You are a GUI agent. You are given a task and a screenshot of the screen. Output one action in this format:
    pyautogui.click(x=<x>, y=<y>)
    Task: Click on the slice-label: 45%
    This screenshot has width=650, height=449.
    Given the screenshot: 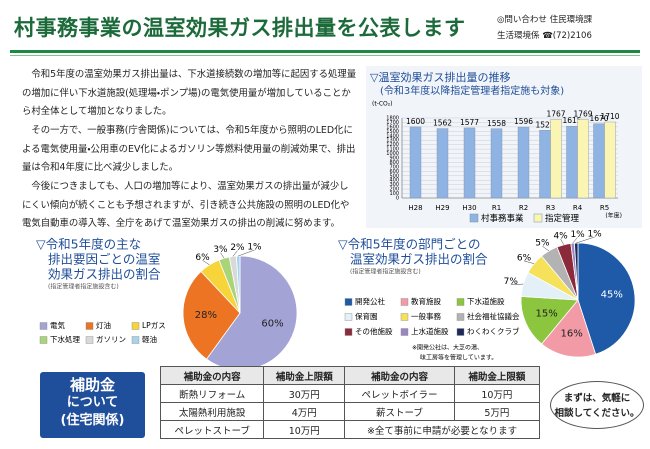 What is the action you would take?
    pyautogui.click(x=612, y=295)
    